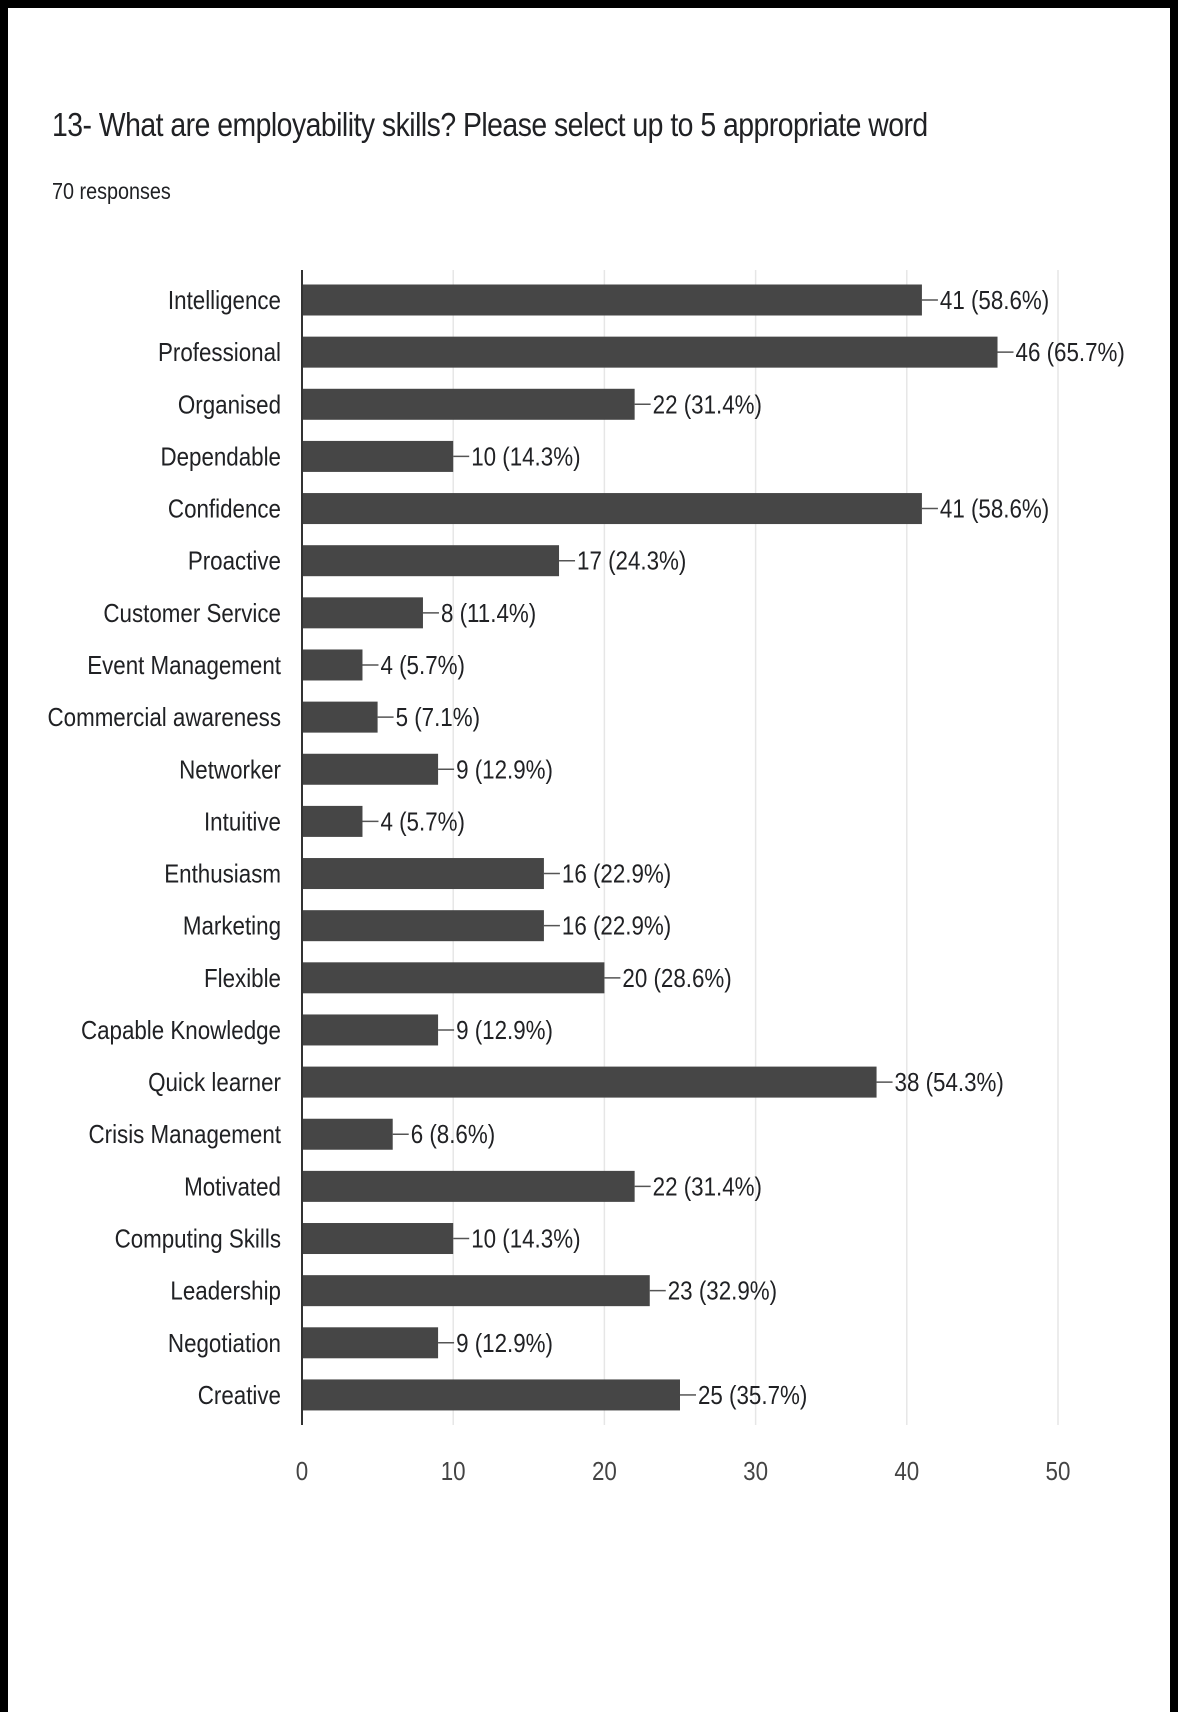 This screenshot has height=1712, width=1178. I want to click on category-label: Professional, so click(219, 353).